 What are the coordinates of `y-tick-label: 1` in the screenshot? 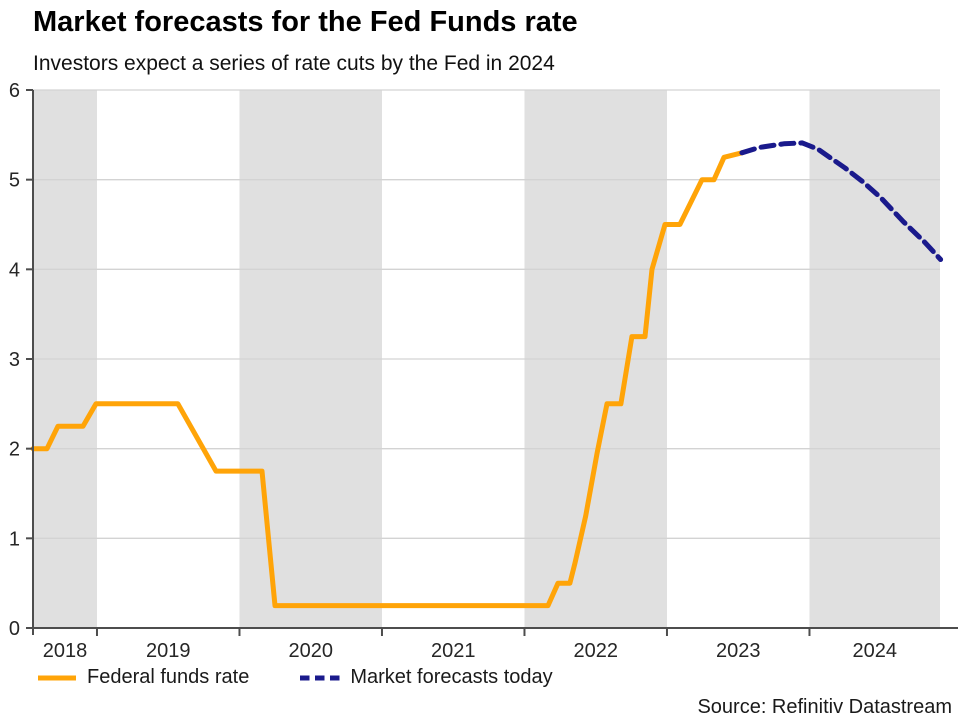 It's located at (14, 539).